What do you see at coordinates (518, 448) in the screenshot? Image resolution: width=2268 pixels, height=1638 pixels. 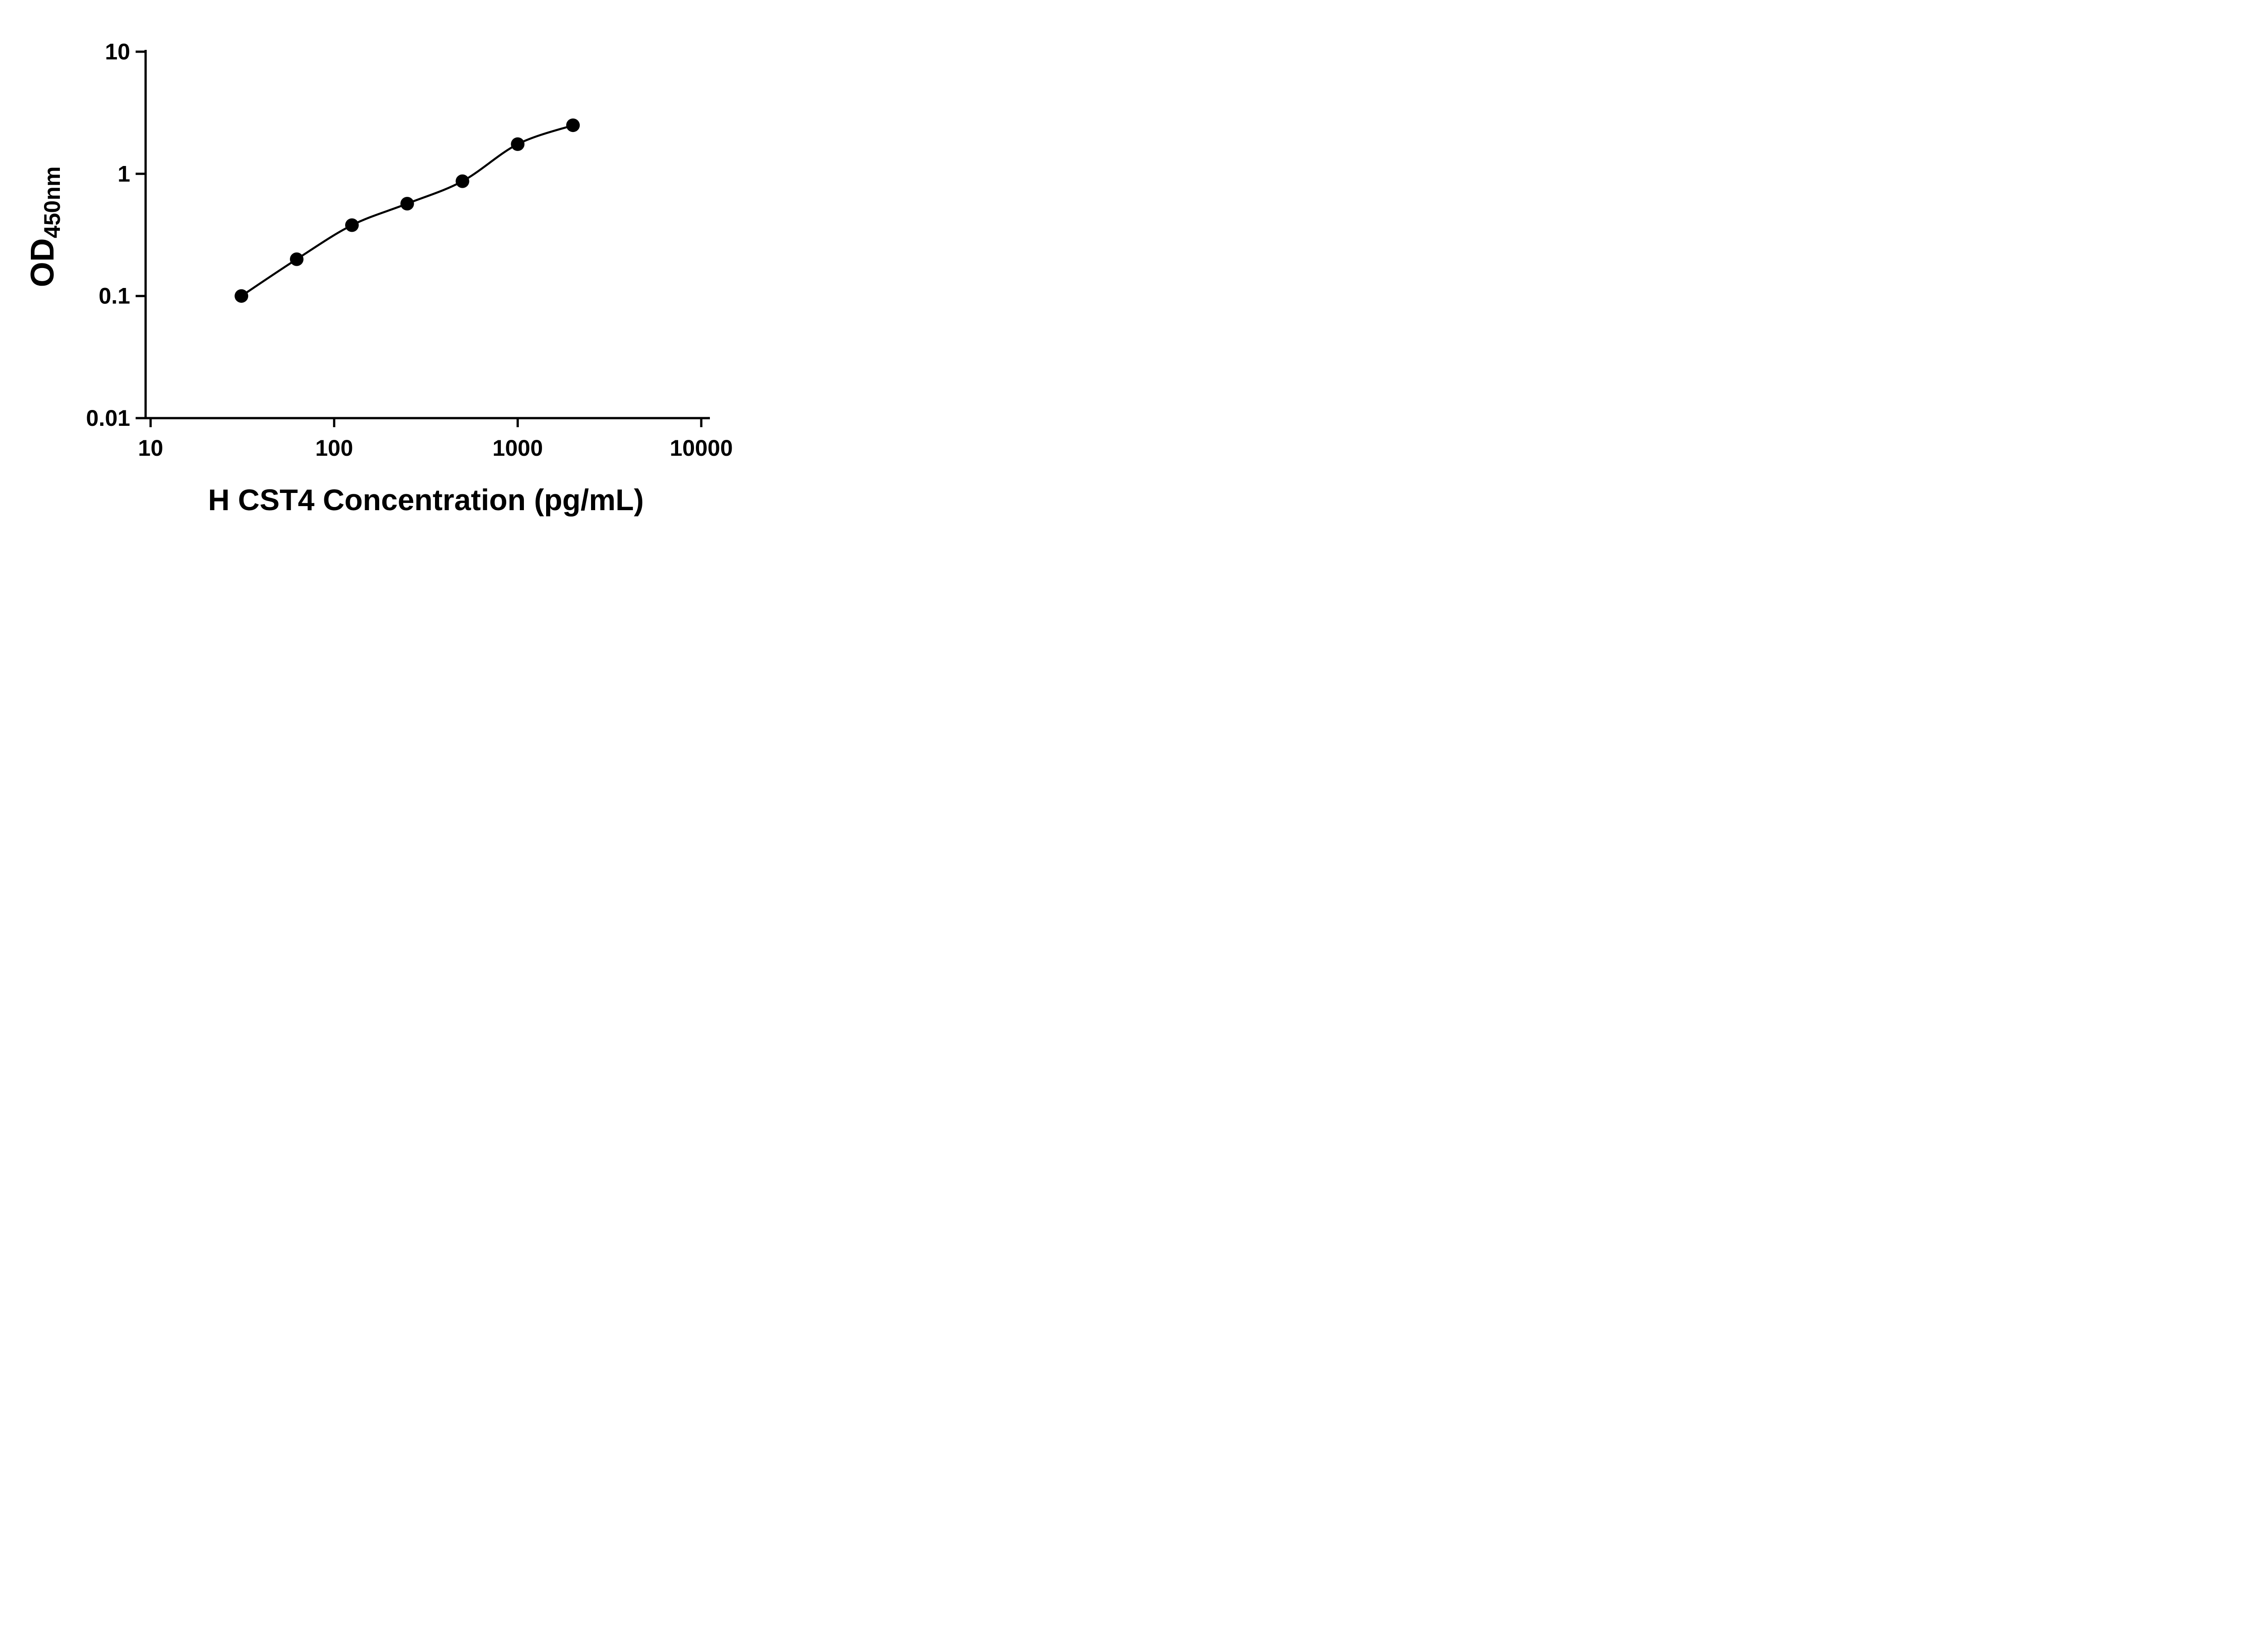 I see `x-tick-label: 1000` at bounding box center [518, 448].